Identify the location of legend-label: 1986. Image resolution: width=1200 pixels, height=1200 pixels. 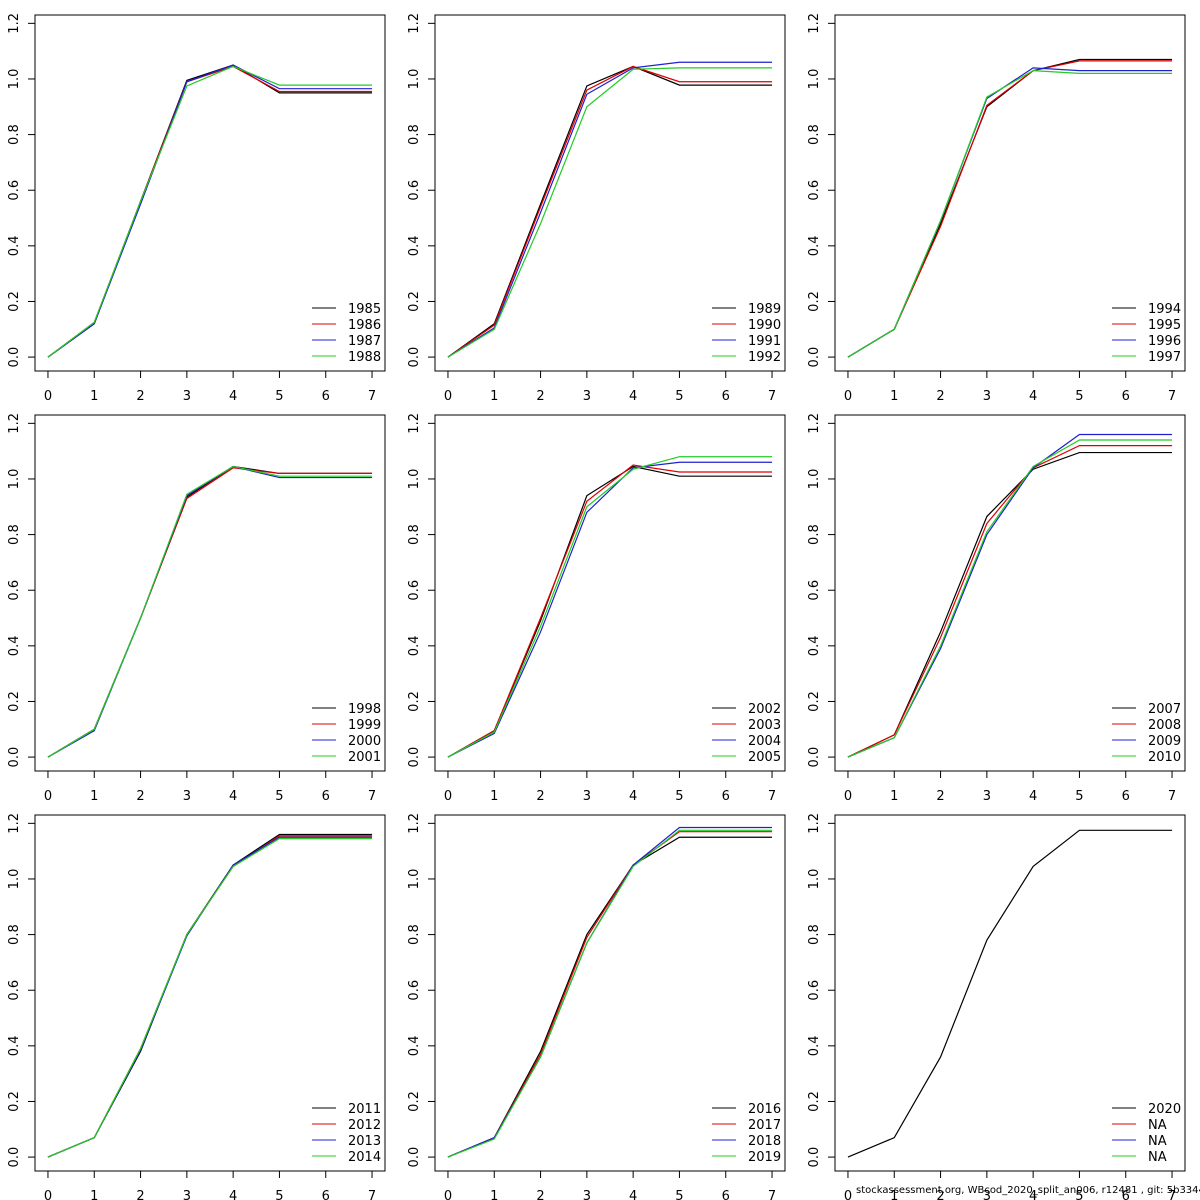
(364, 325).